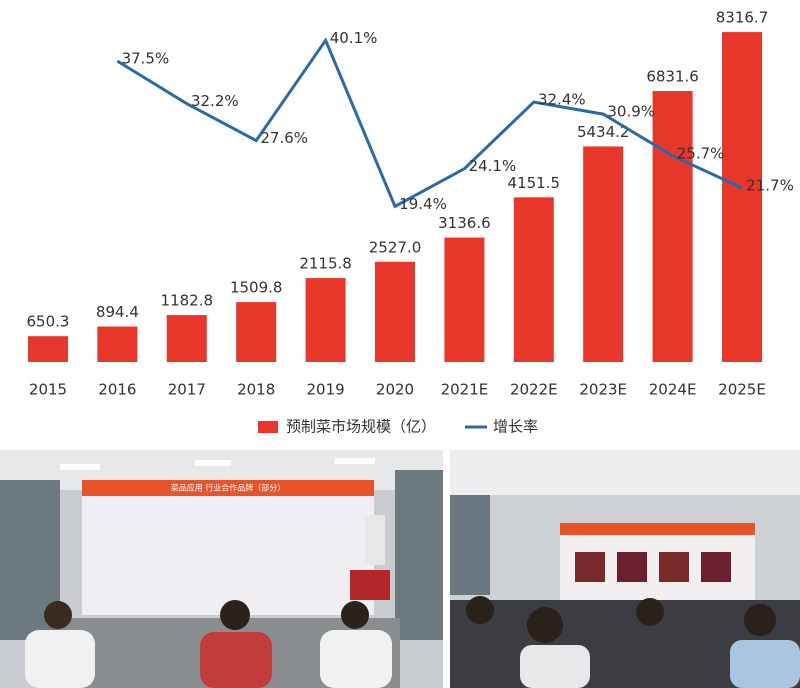 This screenshot has height=688, width=800. Describe the element at coordinates (48, 390) in the screenshot. I see `x-tick-label: 2015` at that location.